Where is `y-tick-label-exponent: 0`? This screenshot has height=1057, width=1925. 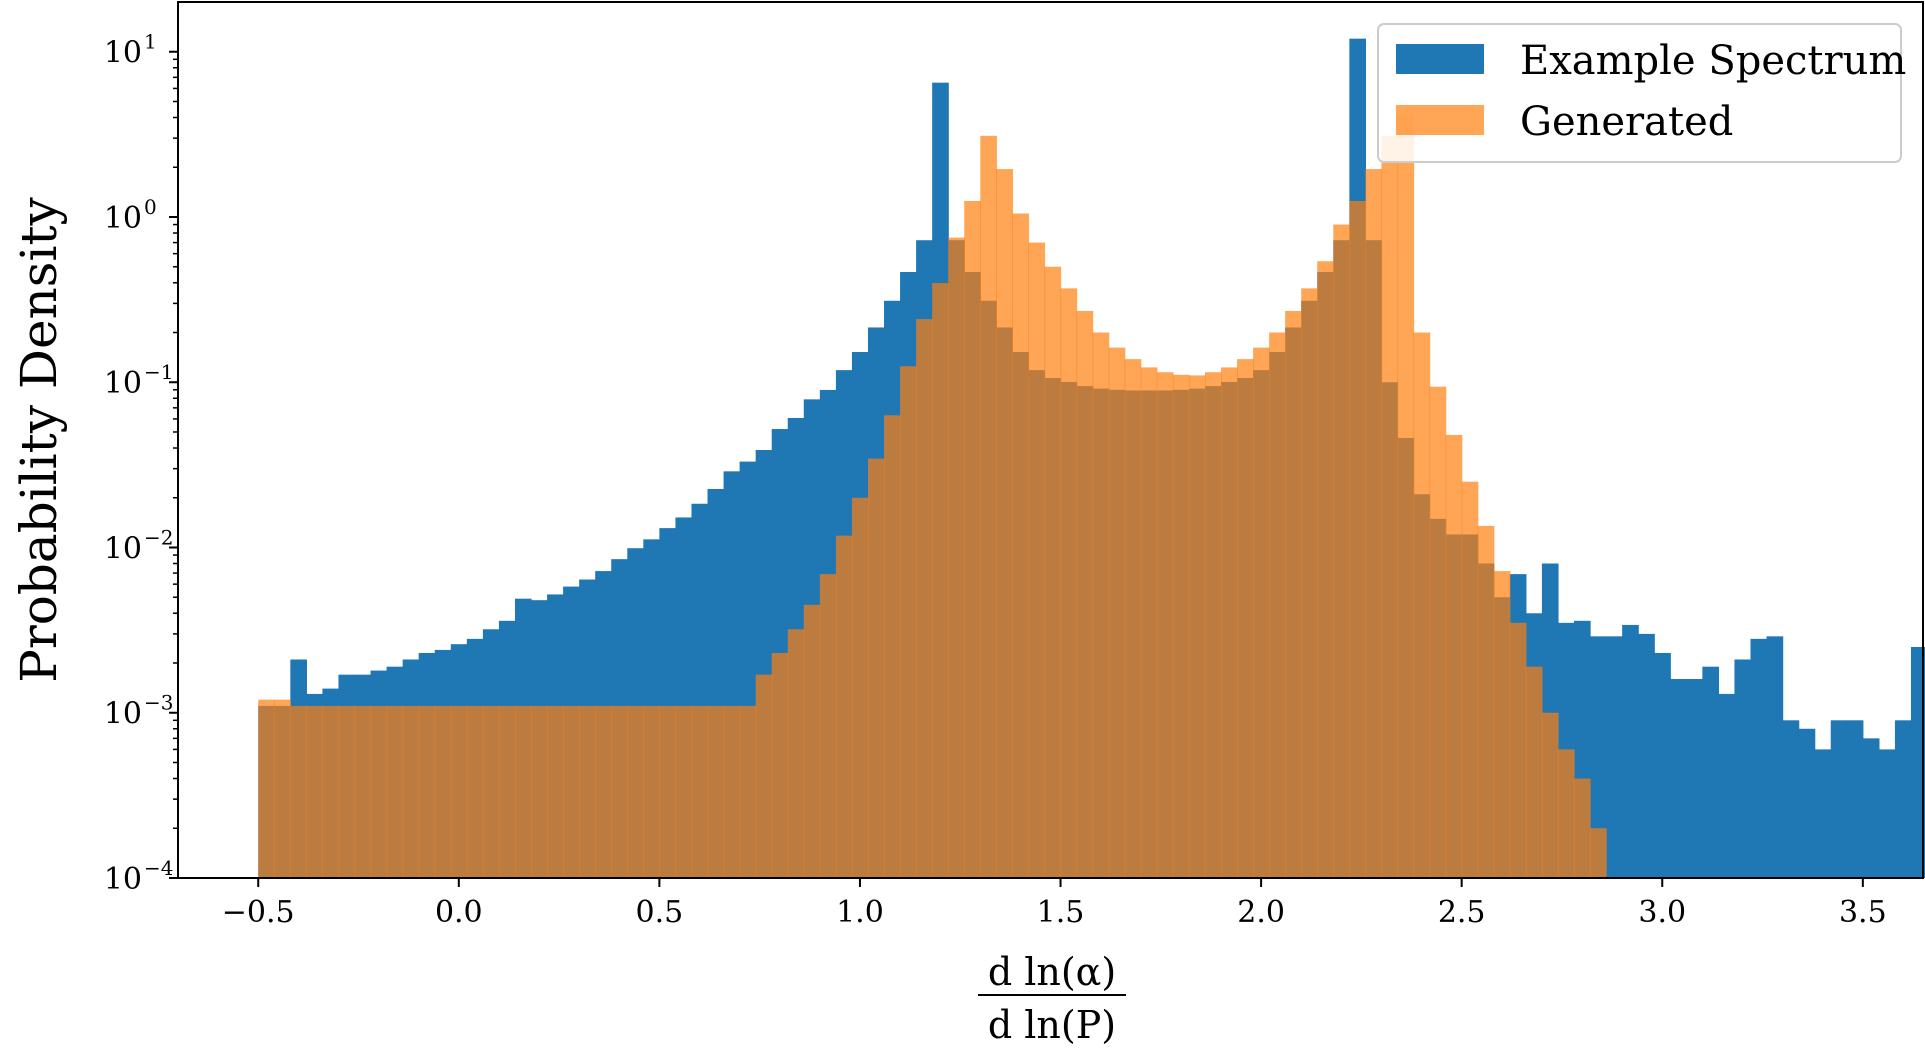 y-tick-label-exponent: 0 is located at coordinates (150, 207).